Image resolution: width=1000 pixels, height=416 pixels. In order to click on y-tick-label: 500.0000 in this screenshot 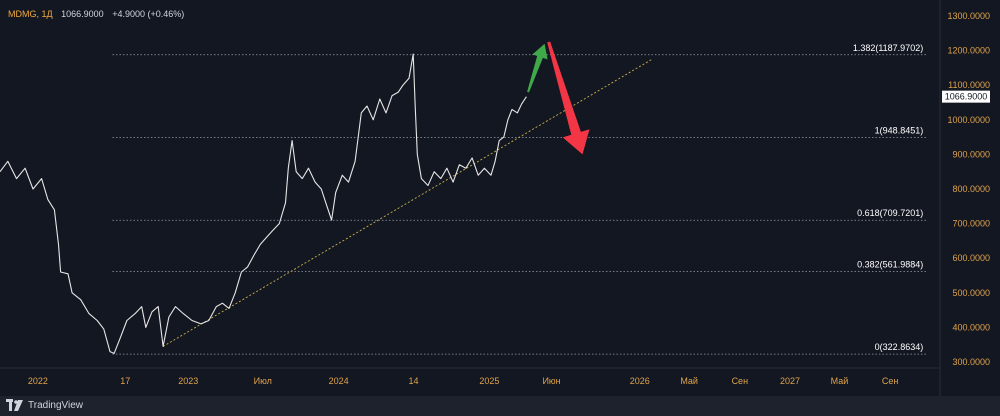, I will do `click(971, 293)`.